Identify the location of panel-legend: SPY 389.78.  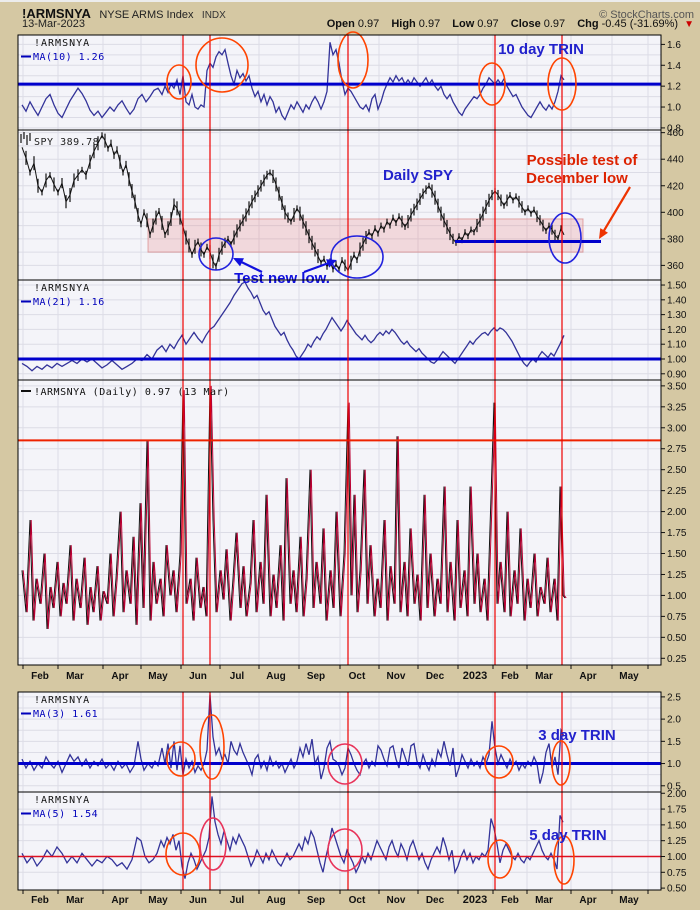
(66, 142).